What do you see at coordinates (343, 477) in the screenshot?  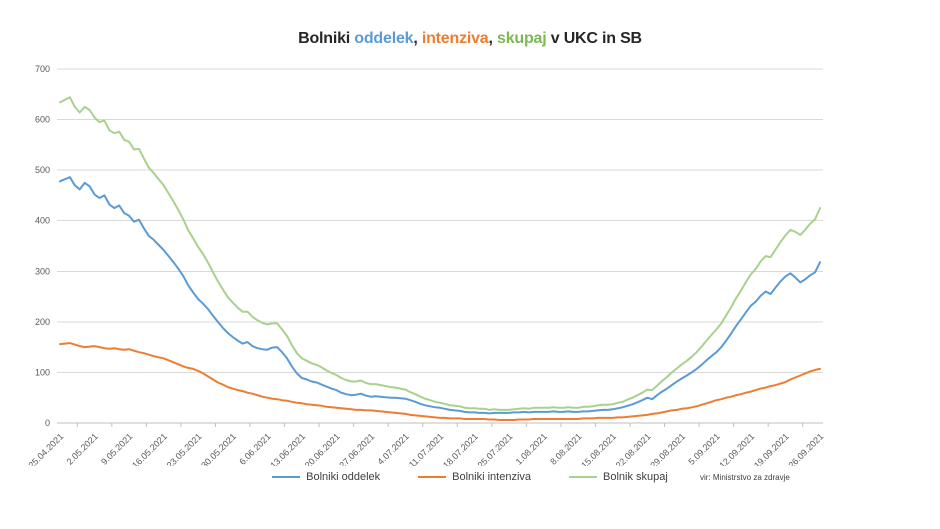 I see `legend-label: Bolniki oddelek` at bounding box center [343, 477].